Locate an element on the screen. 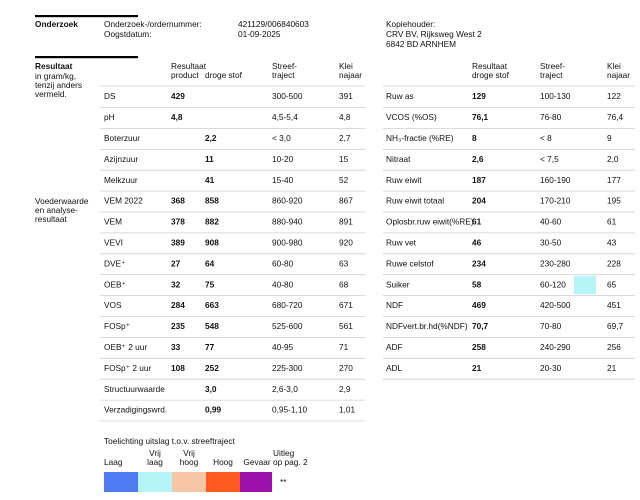  legend-mark: ** is located at coordinates (283, 482).